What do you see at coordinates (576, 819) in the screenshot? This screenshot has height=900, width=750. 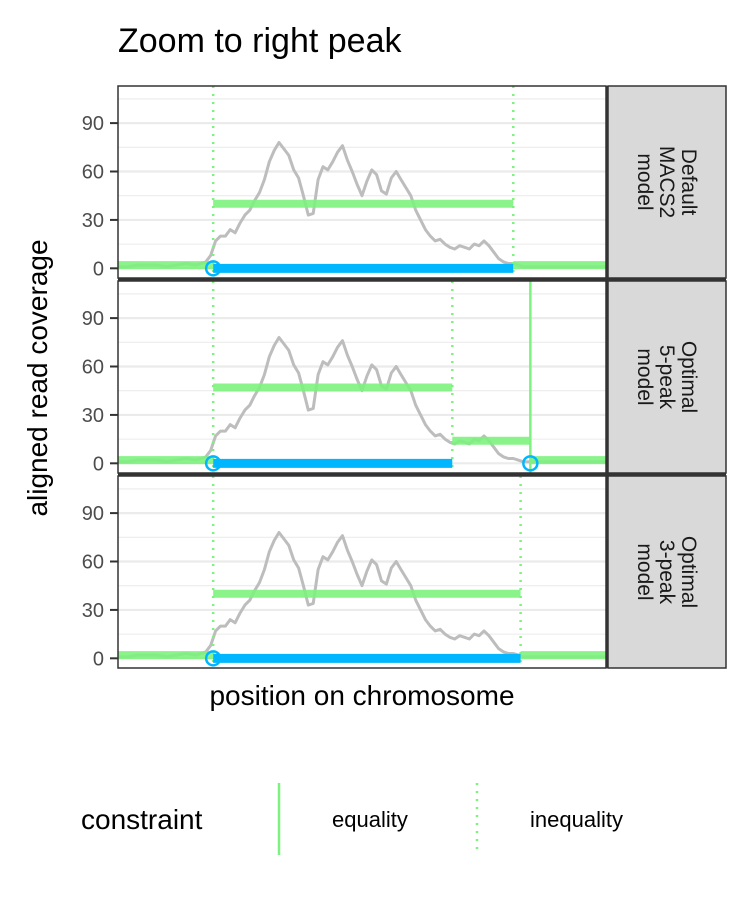 I see `legend-label-inequality: inequality` at bounding box center [576, 819].